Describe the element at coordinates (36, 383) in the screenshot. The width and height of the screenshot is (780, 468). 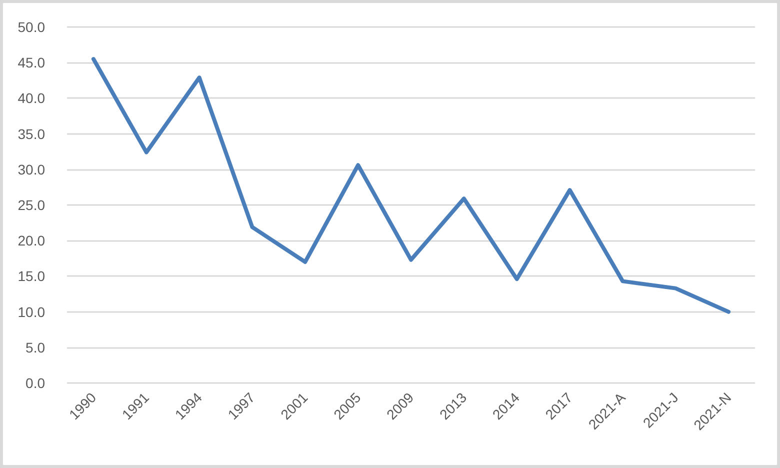
I see `y-tick-label: 0.0` at that location.